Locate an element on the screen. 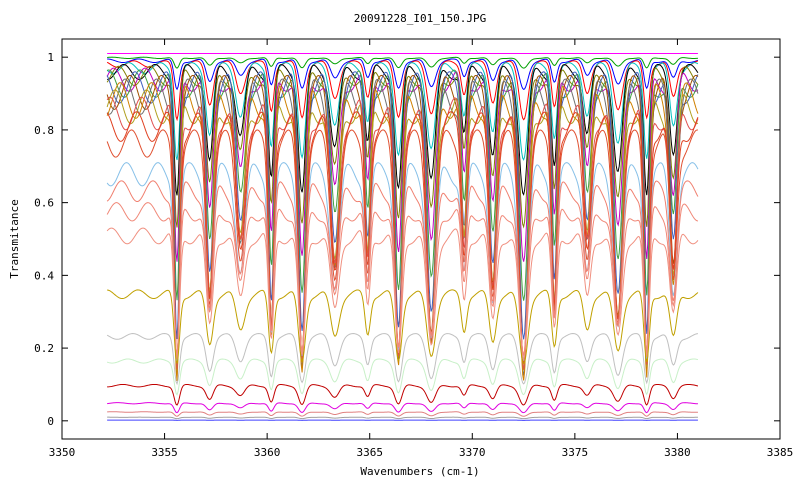 The height and width of the screenshot is (480, 800). x-tick-label: 3375 is located at coordinates (575, 452).